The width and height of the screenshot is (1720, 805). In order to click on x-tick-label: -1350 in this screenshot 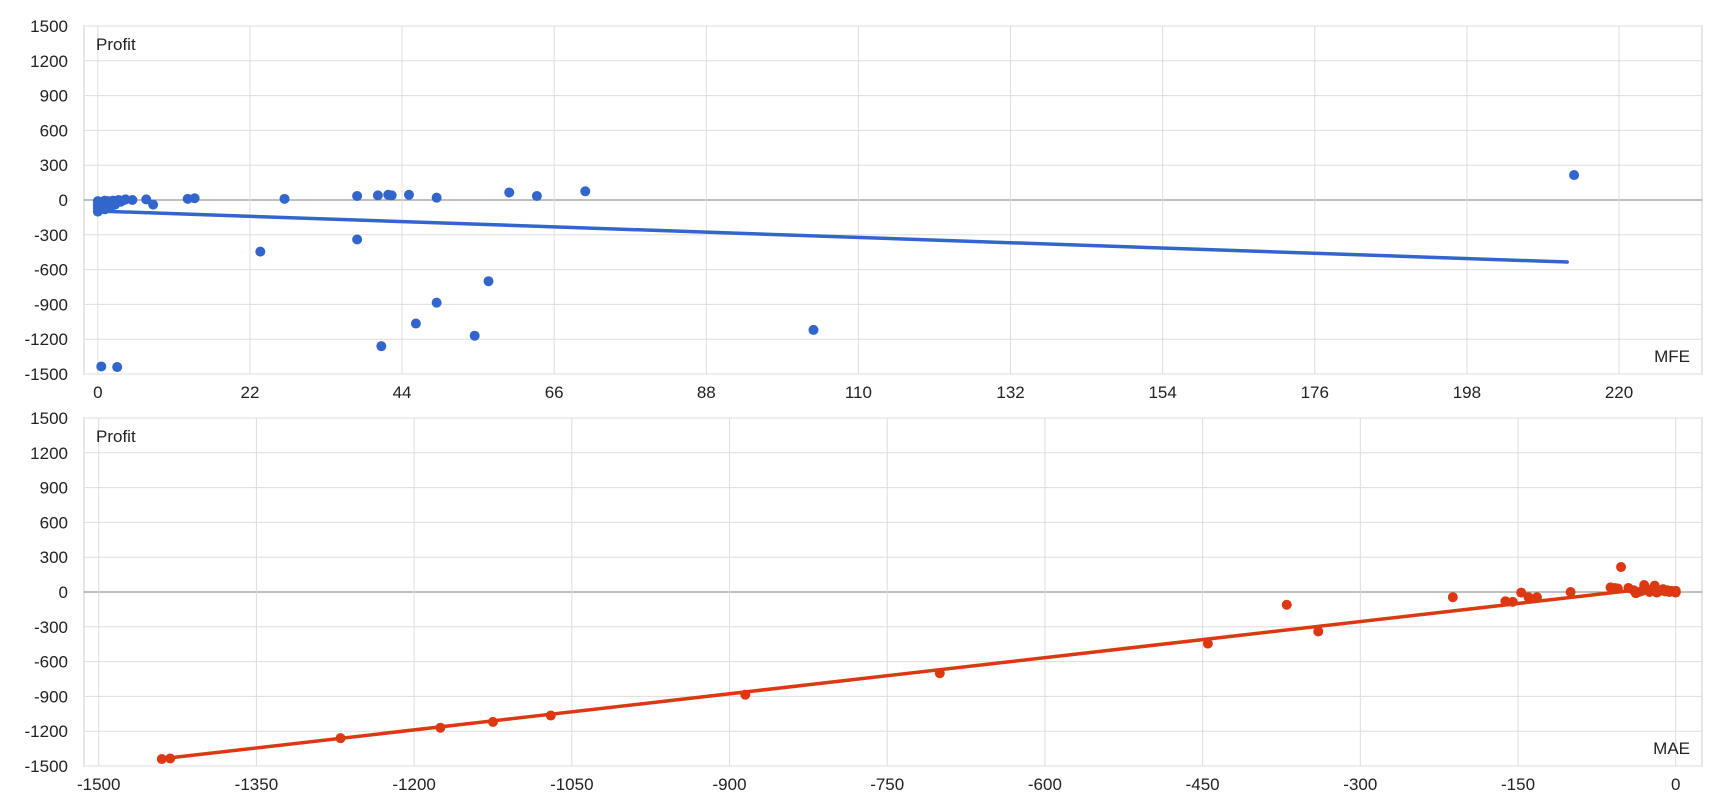, I will do `click(256, 784)`.